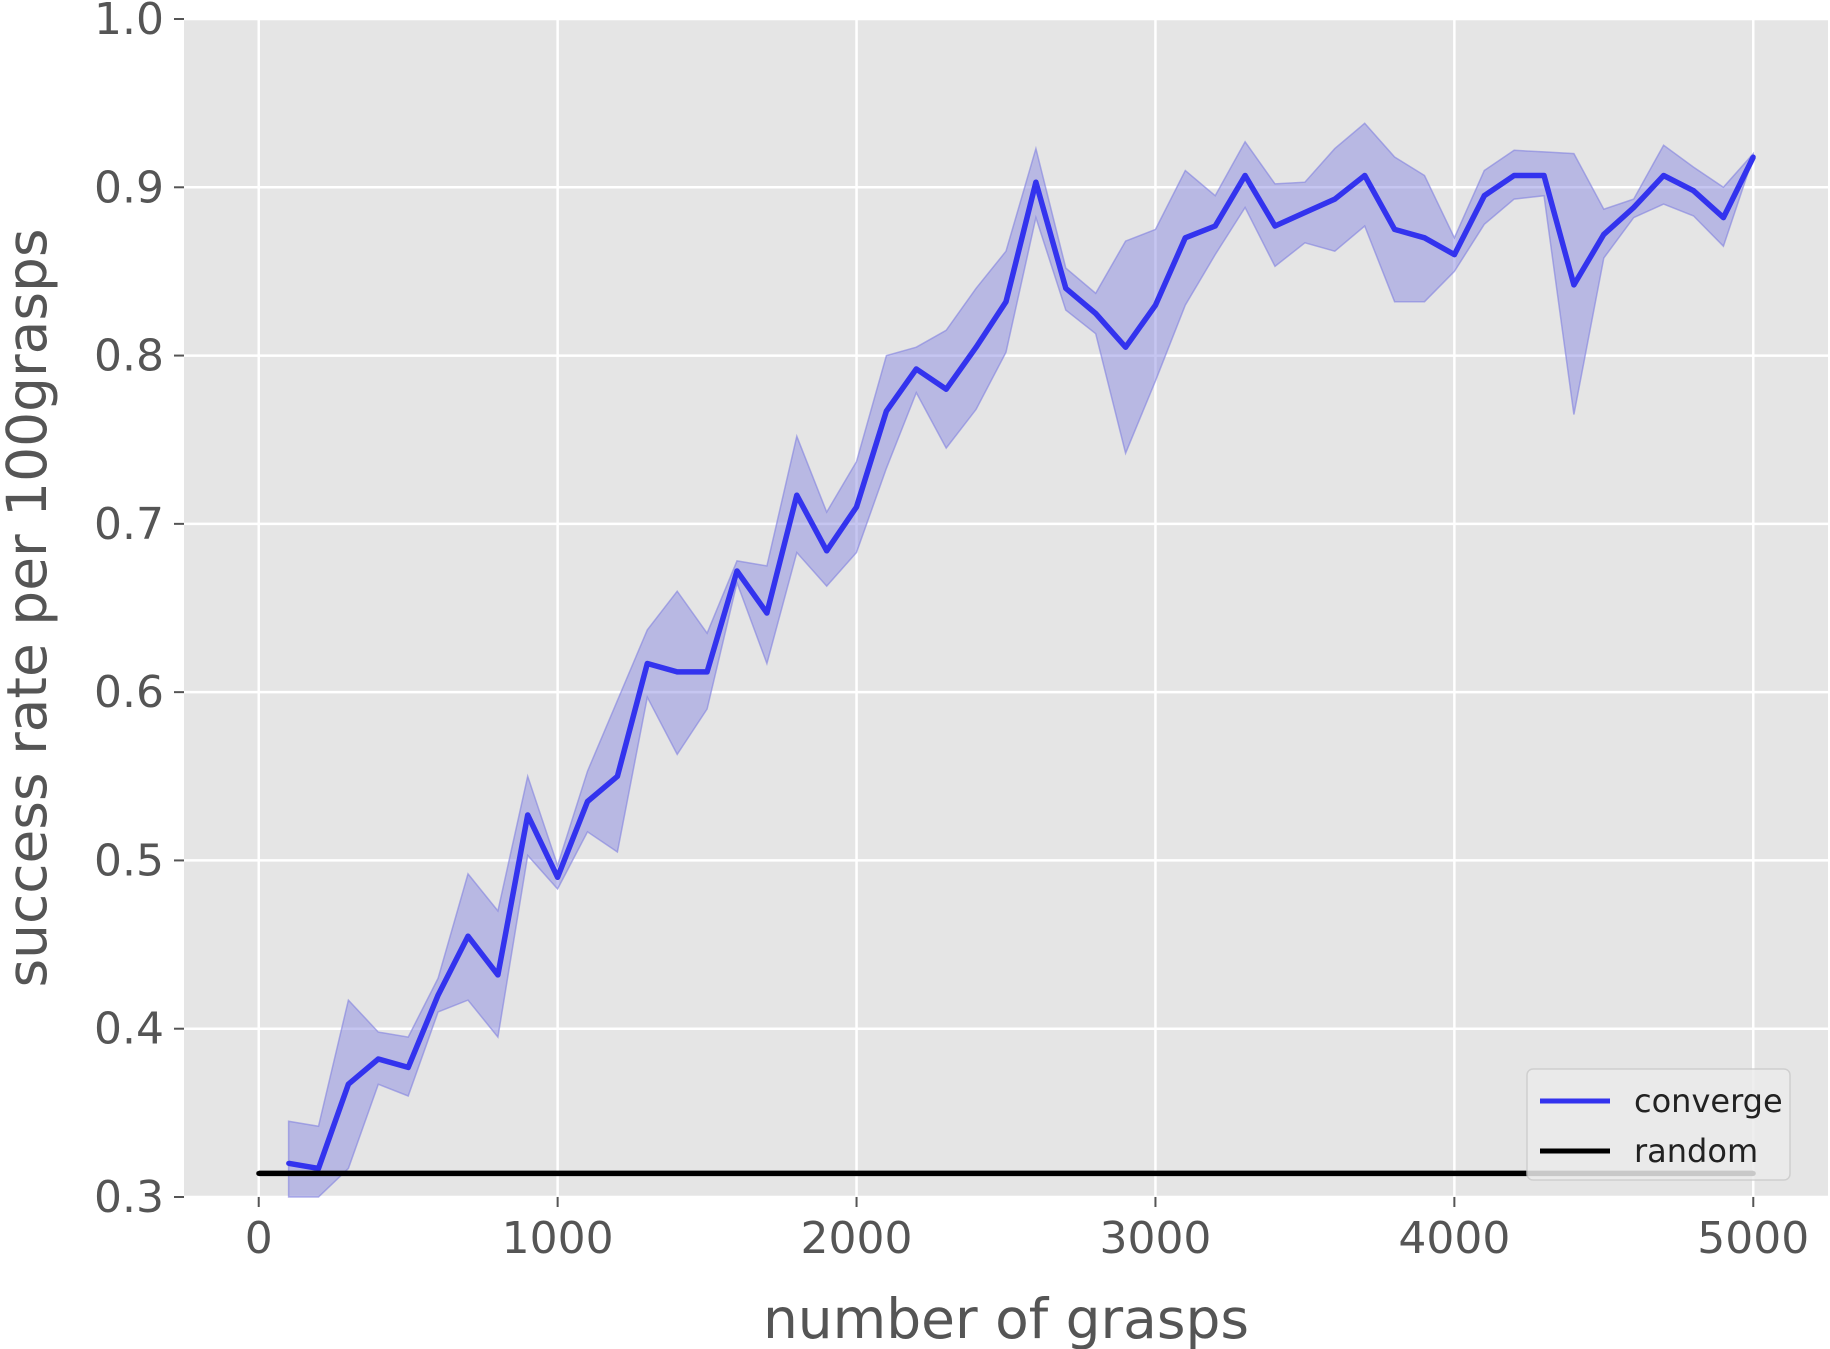  I want to click on y-tick-label: 0.4, so click(129, 1029).